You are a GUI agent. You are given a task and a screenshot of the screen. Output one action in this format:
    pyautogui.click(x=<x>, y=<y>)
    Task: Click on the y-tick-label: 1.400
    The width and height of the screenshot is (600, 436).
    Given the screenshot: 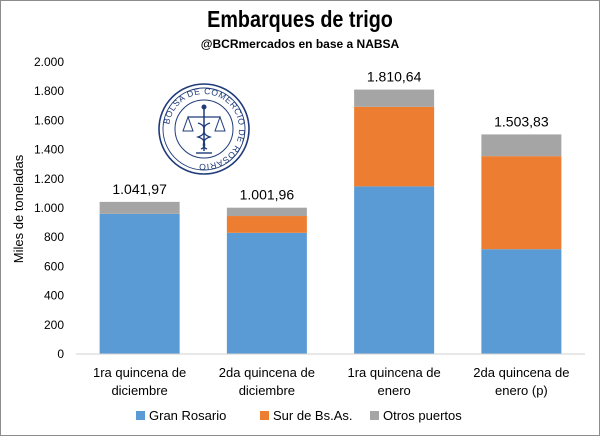 What is the action you would take?
    pyautogui.click(x=49, y=150)
    